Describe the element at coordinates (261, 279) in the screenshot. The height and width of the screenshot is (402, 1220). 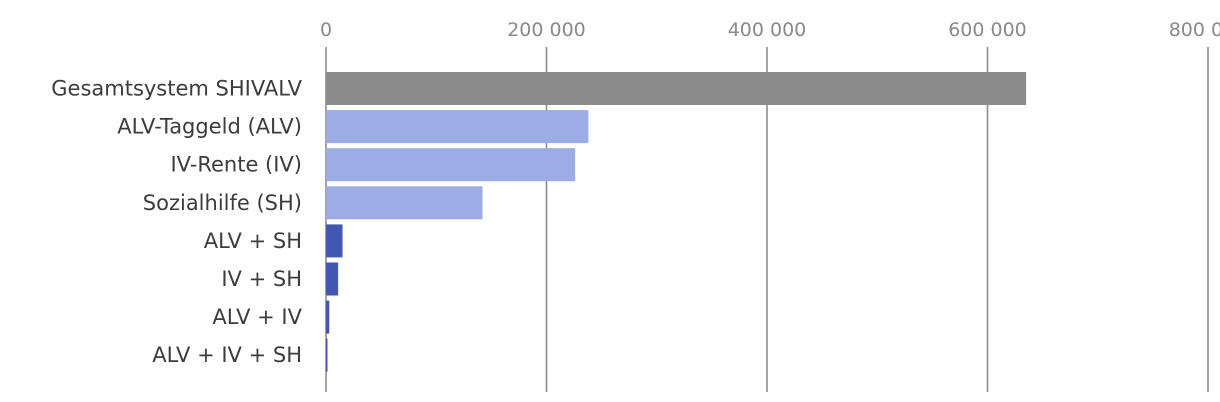
I see `category-label-5: IV + SH` at that location.